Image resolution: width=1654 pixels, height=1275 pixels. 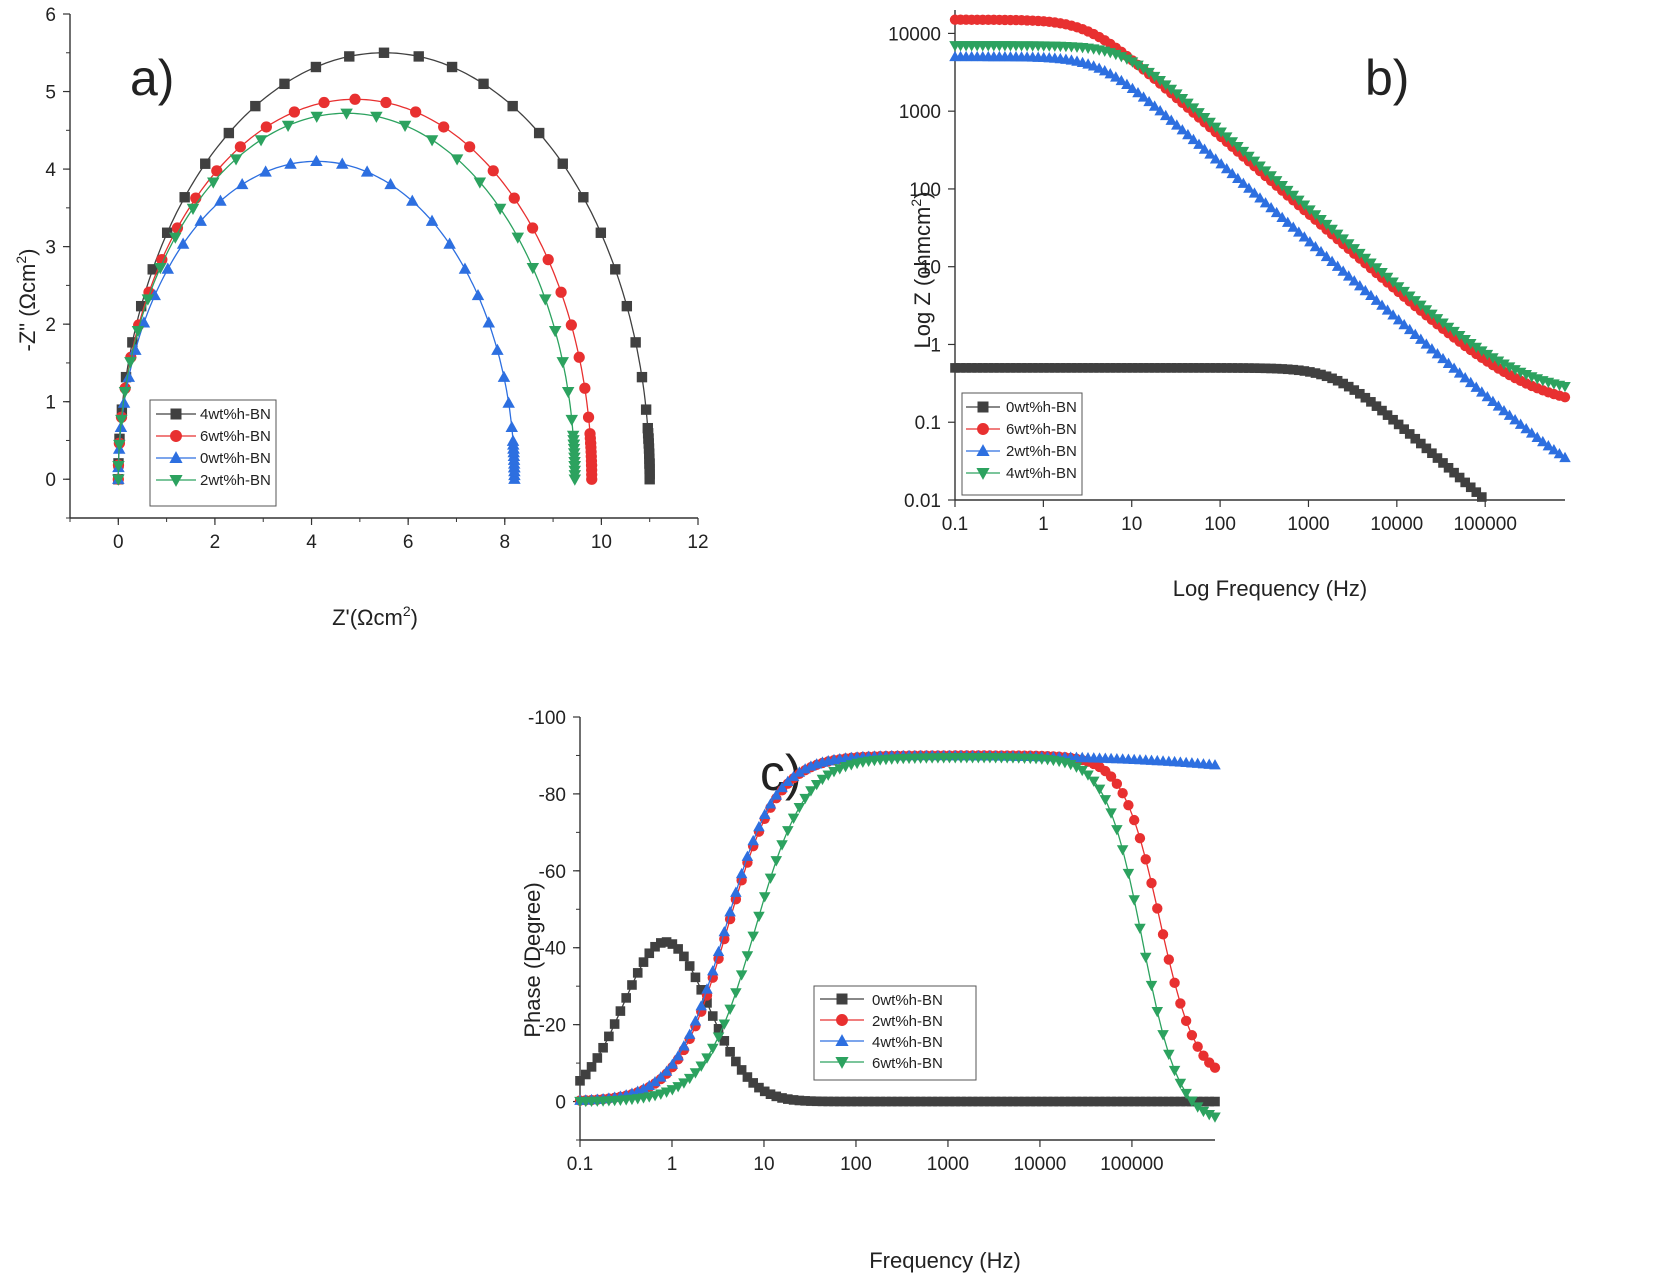 What do you see at coordinates (907, 1000) in the screenshot?
I see `panel-c-legend-label: 0wt%h-BN` at bounding box center [907, 1000].